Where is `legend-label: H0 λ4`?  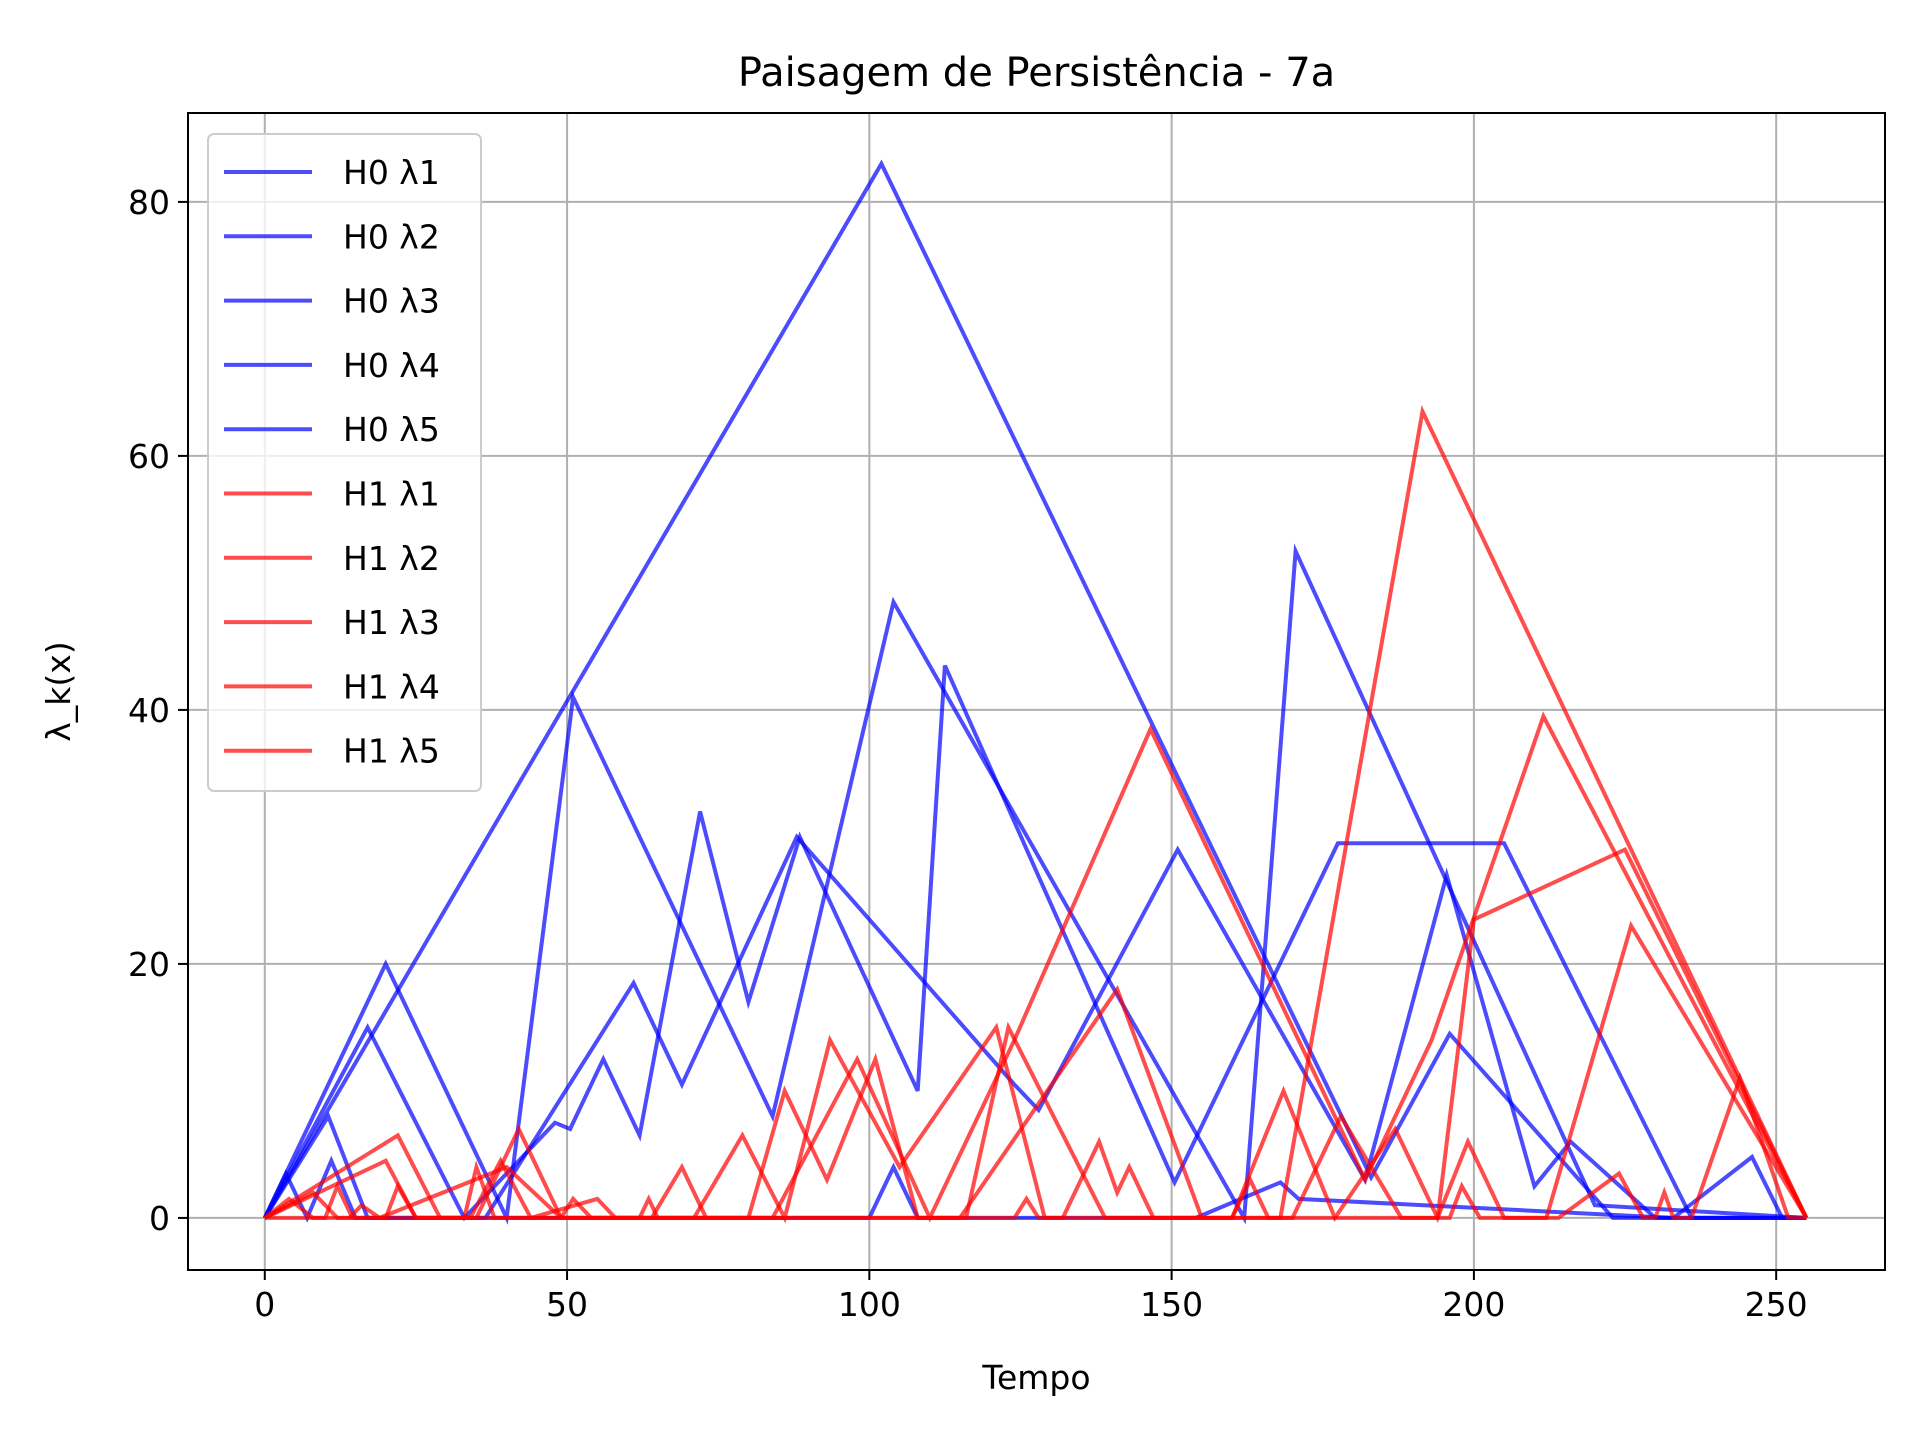 legend-label: H0 λ4 is located at coordinates (391, 365).